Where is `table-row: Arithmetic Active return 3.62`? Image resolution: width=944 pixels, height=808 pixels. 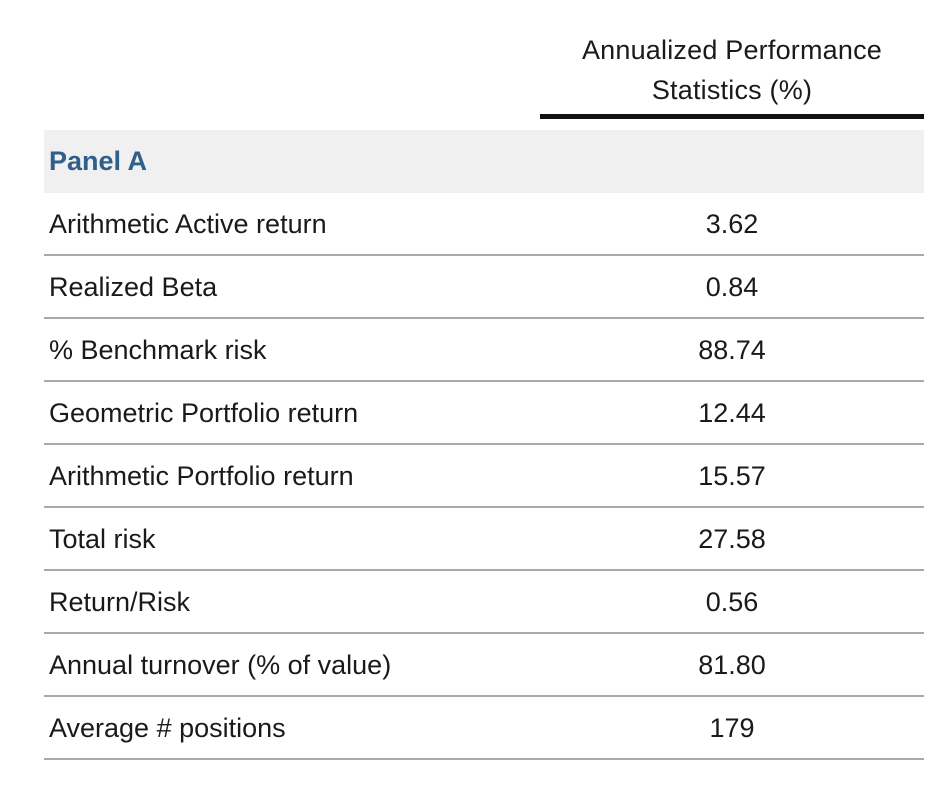
table-row: Arithmetic Active return 3.62 is located at coordinates (484, 224).